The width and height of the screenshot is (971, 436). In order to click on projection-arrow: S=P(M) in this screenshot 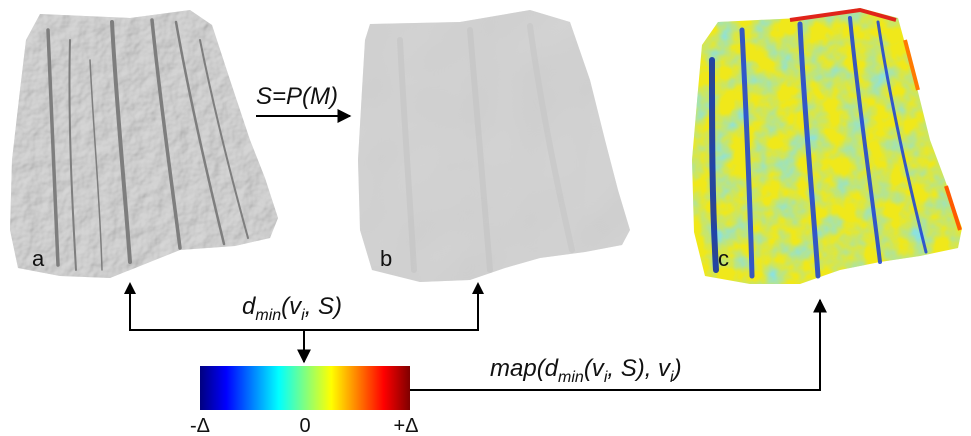, I will do `click(304, 103)`.